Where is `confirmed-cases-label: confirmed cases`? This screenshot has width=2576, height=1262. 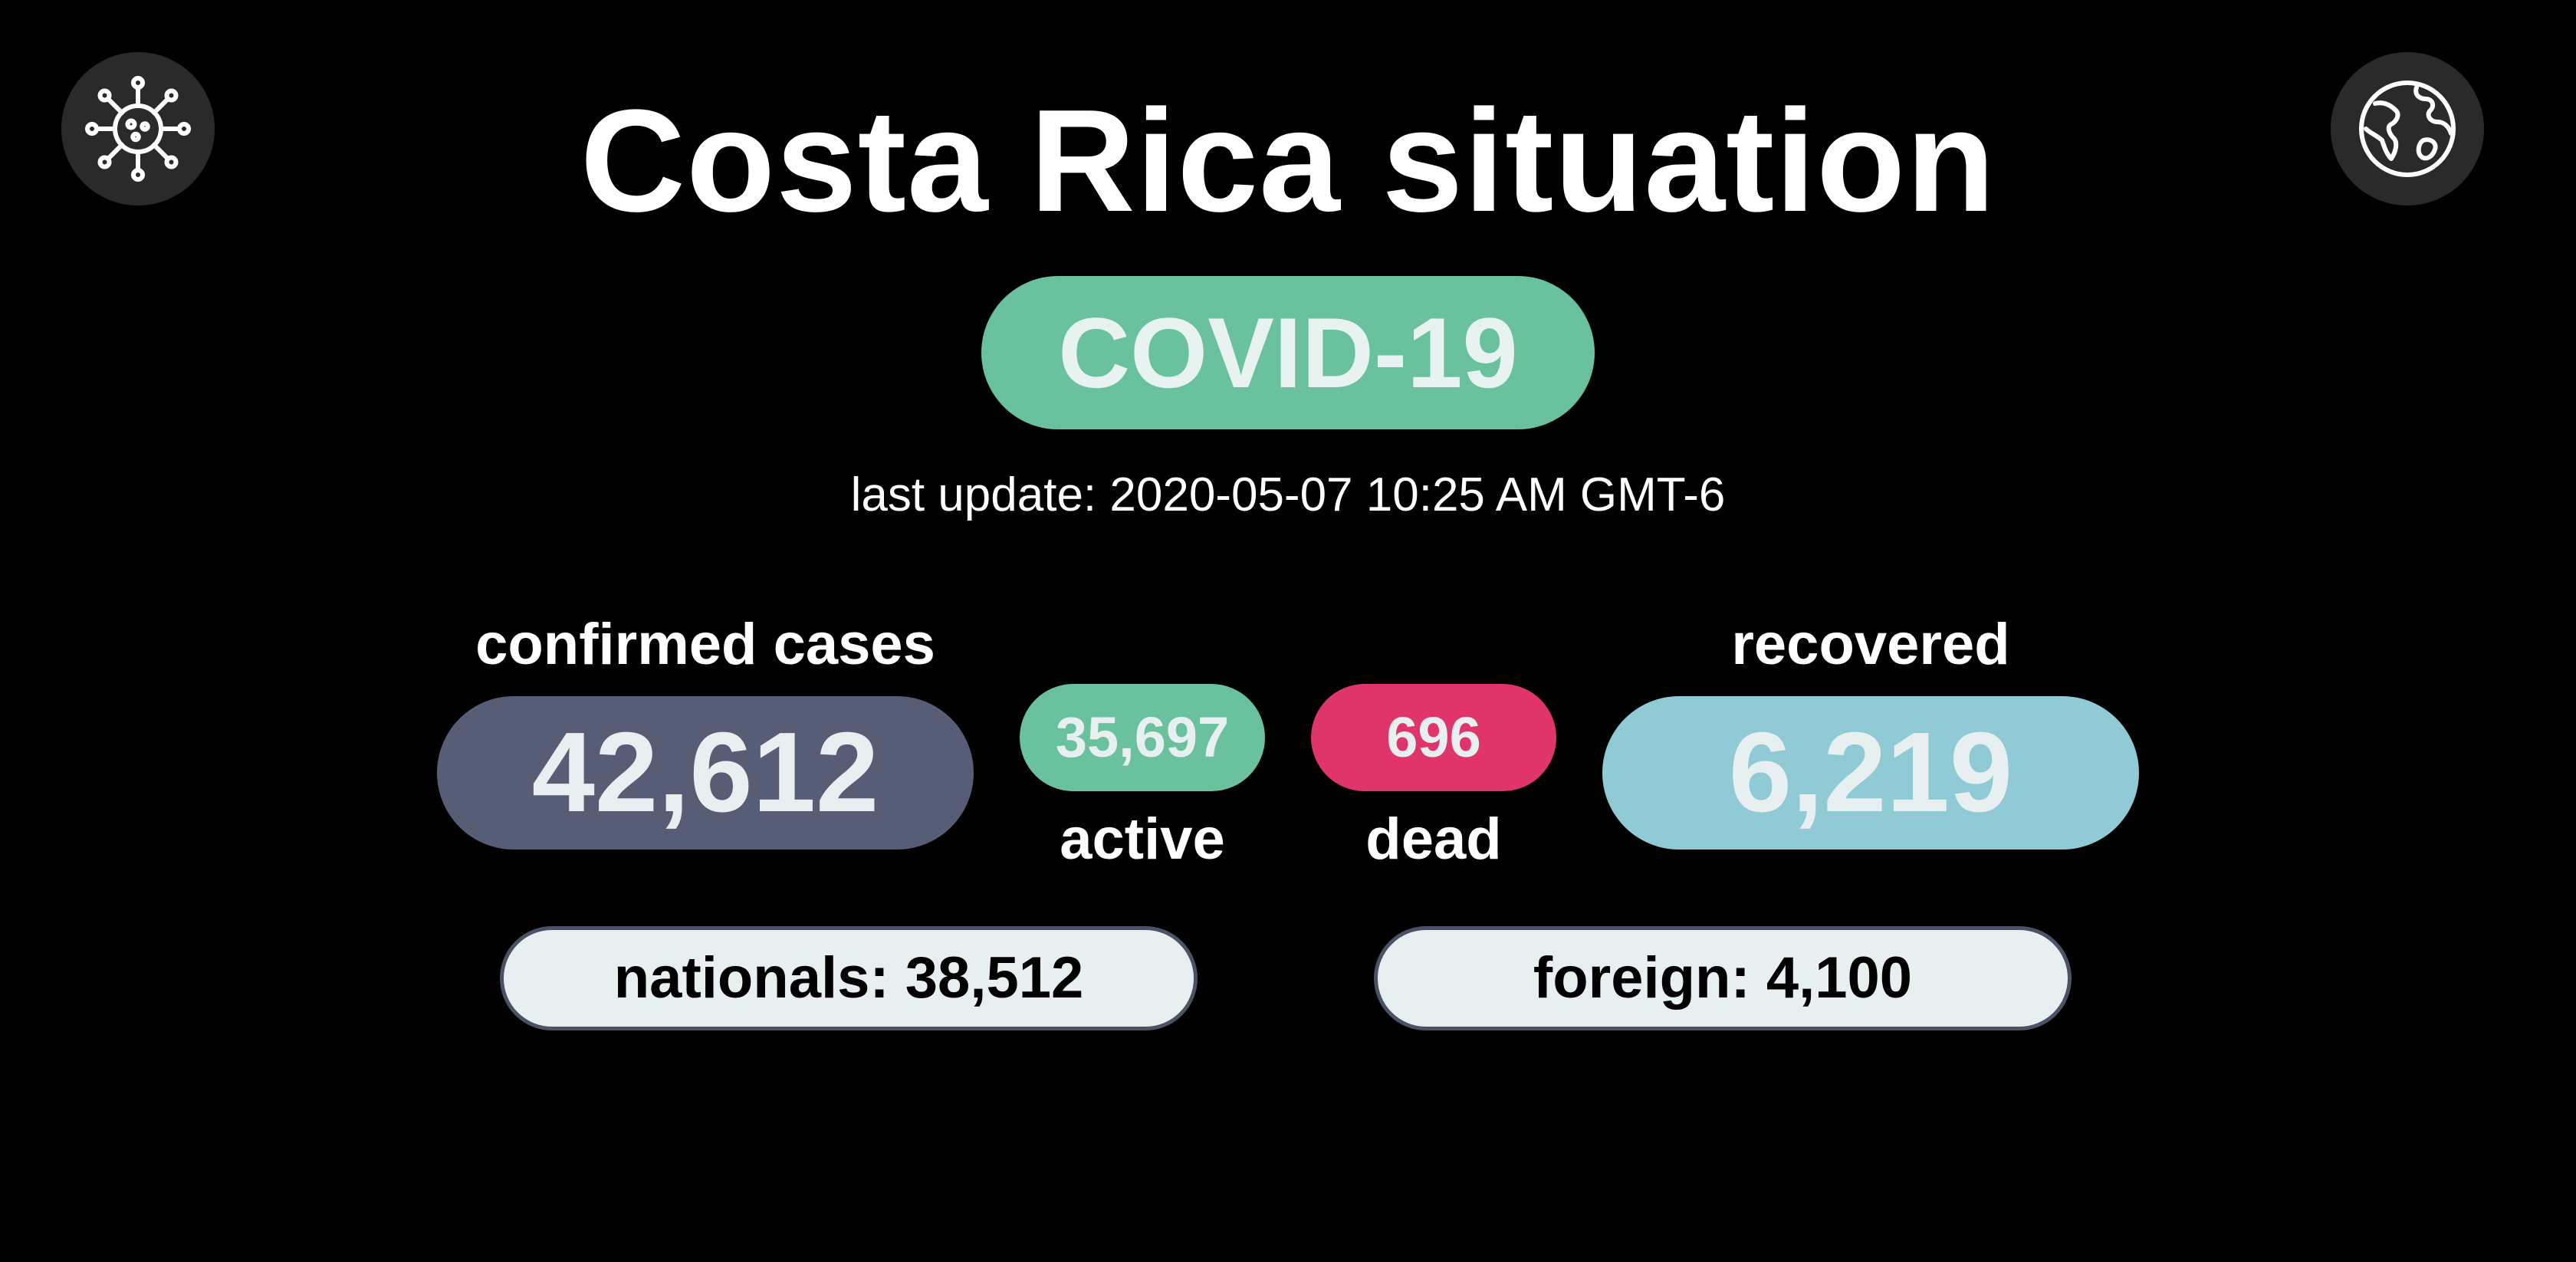 confirmed-cases-label: confirmed cases is located at coordinates (705, 644).